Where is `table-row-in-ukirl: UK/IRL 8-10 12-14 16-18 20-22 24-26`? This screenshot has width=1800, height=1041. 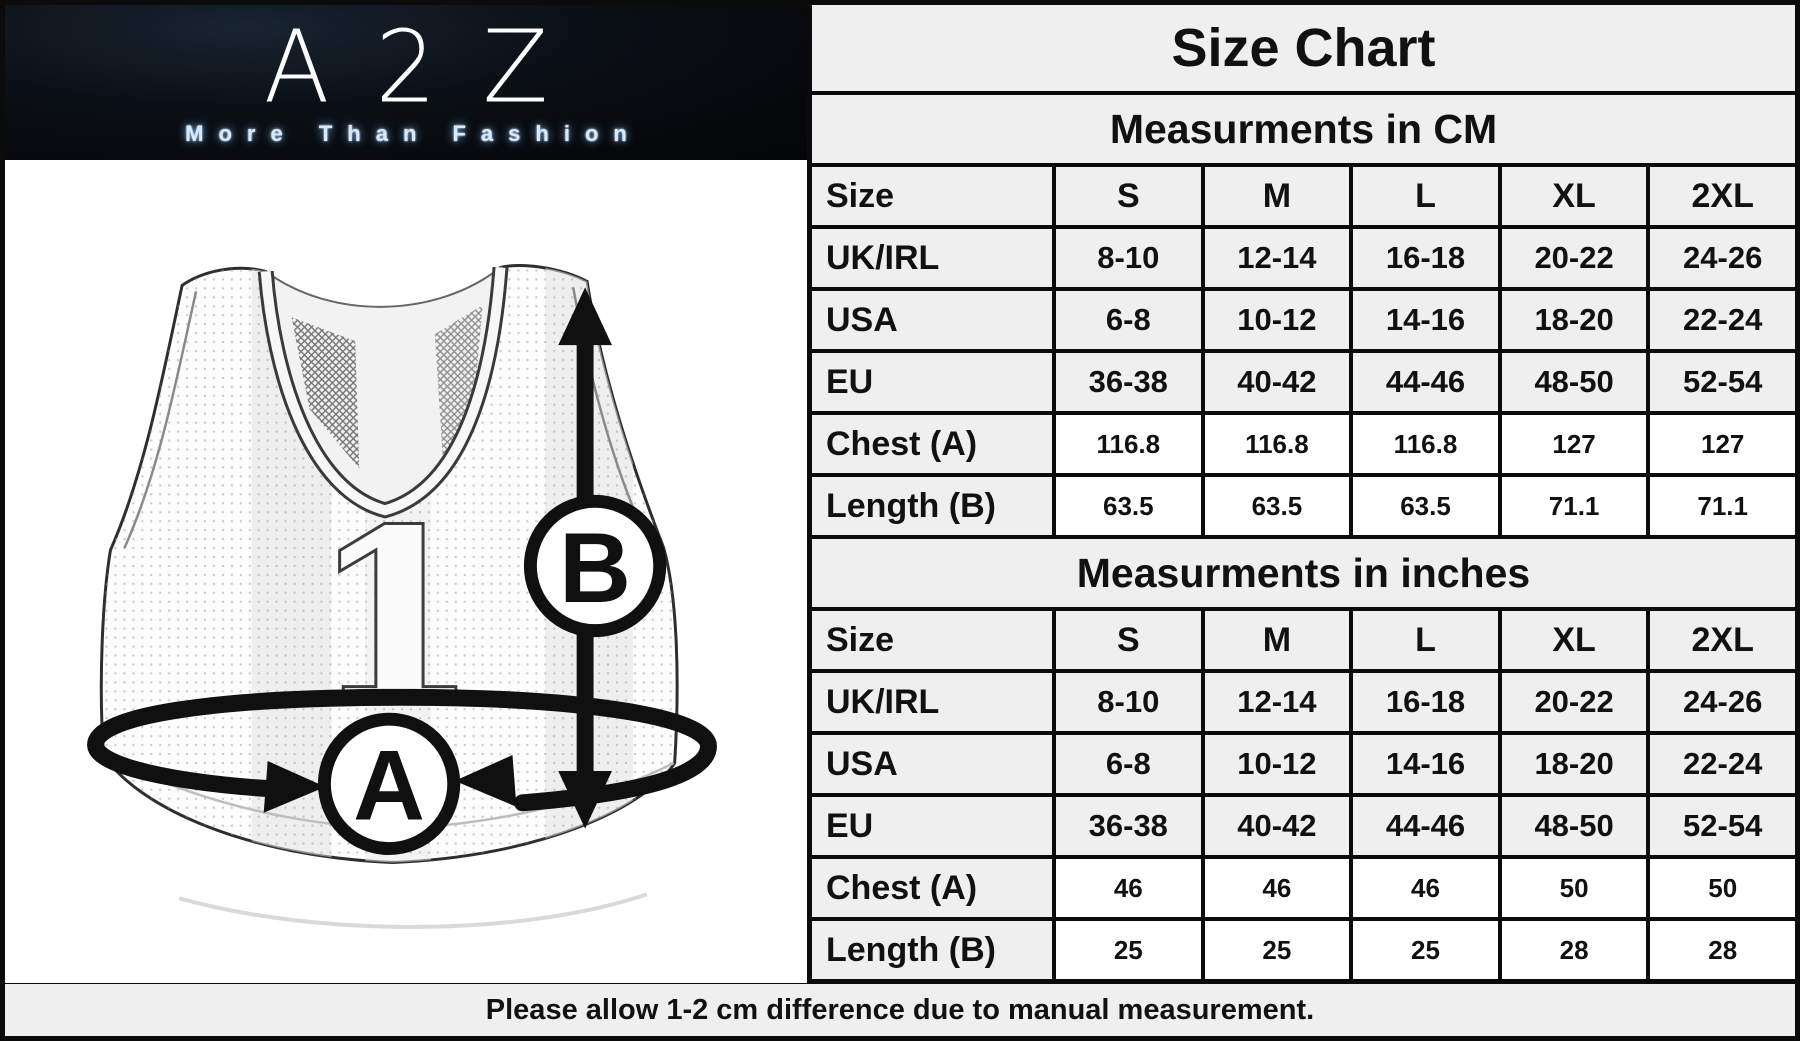
table-row-in-ukirl: UK/IRL 8-10 12-14 16-18 20-22 24-26 is located at coordinates (1303, 700).